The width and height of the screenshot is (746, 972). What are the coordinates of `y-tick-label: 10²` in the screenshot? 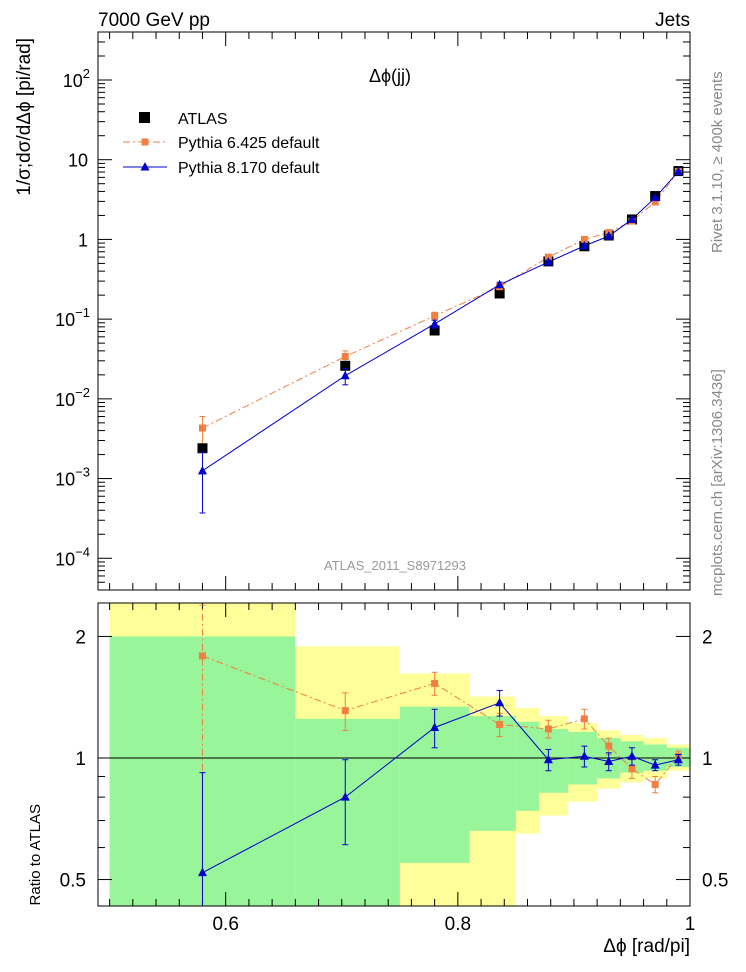 It's located at (76, 78).